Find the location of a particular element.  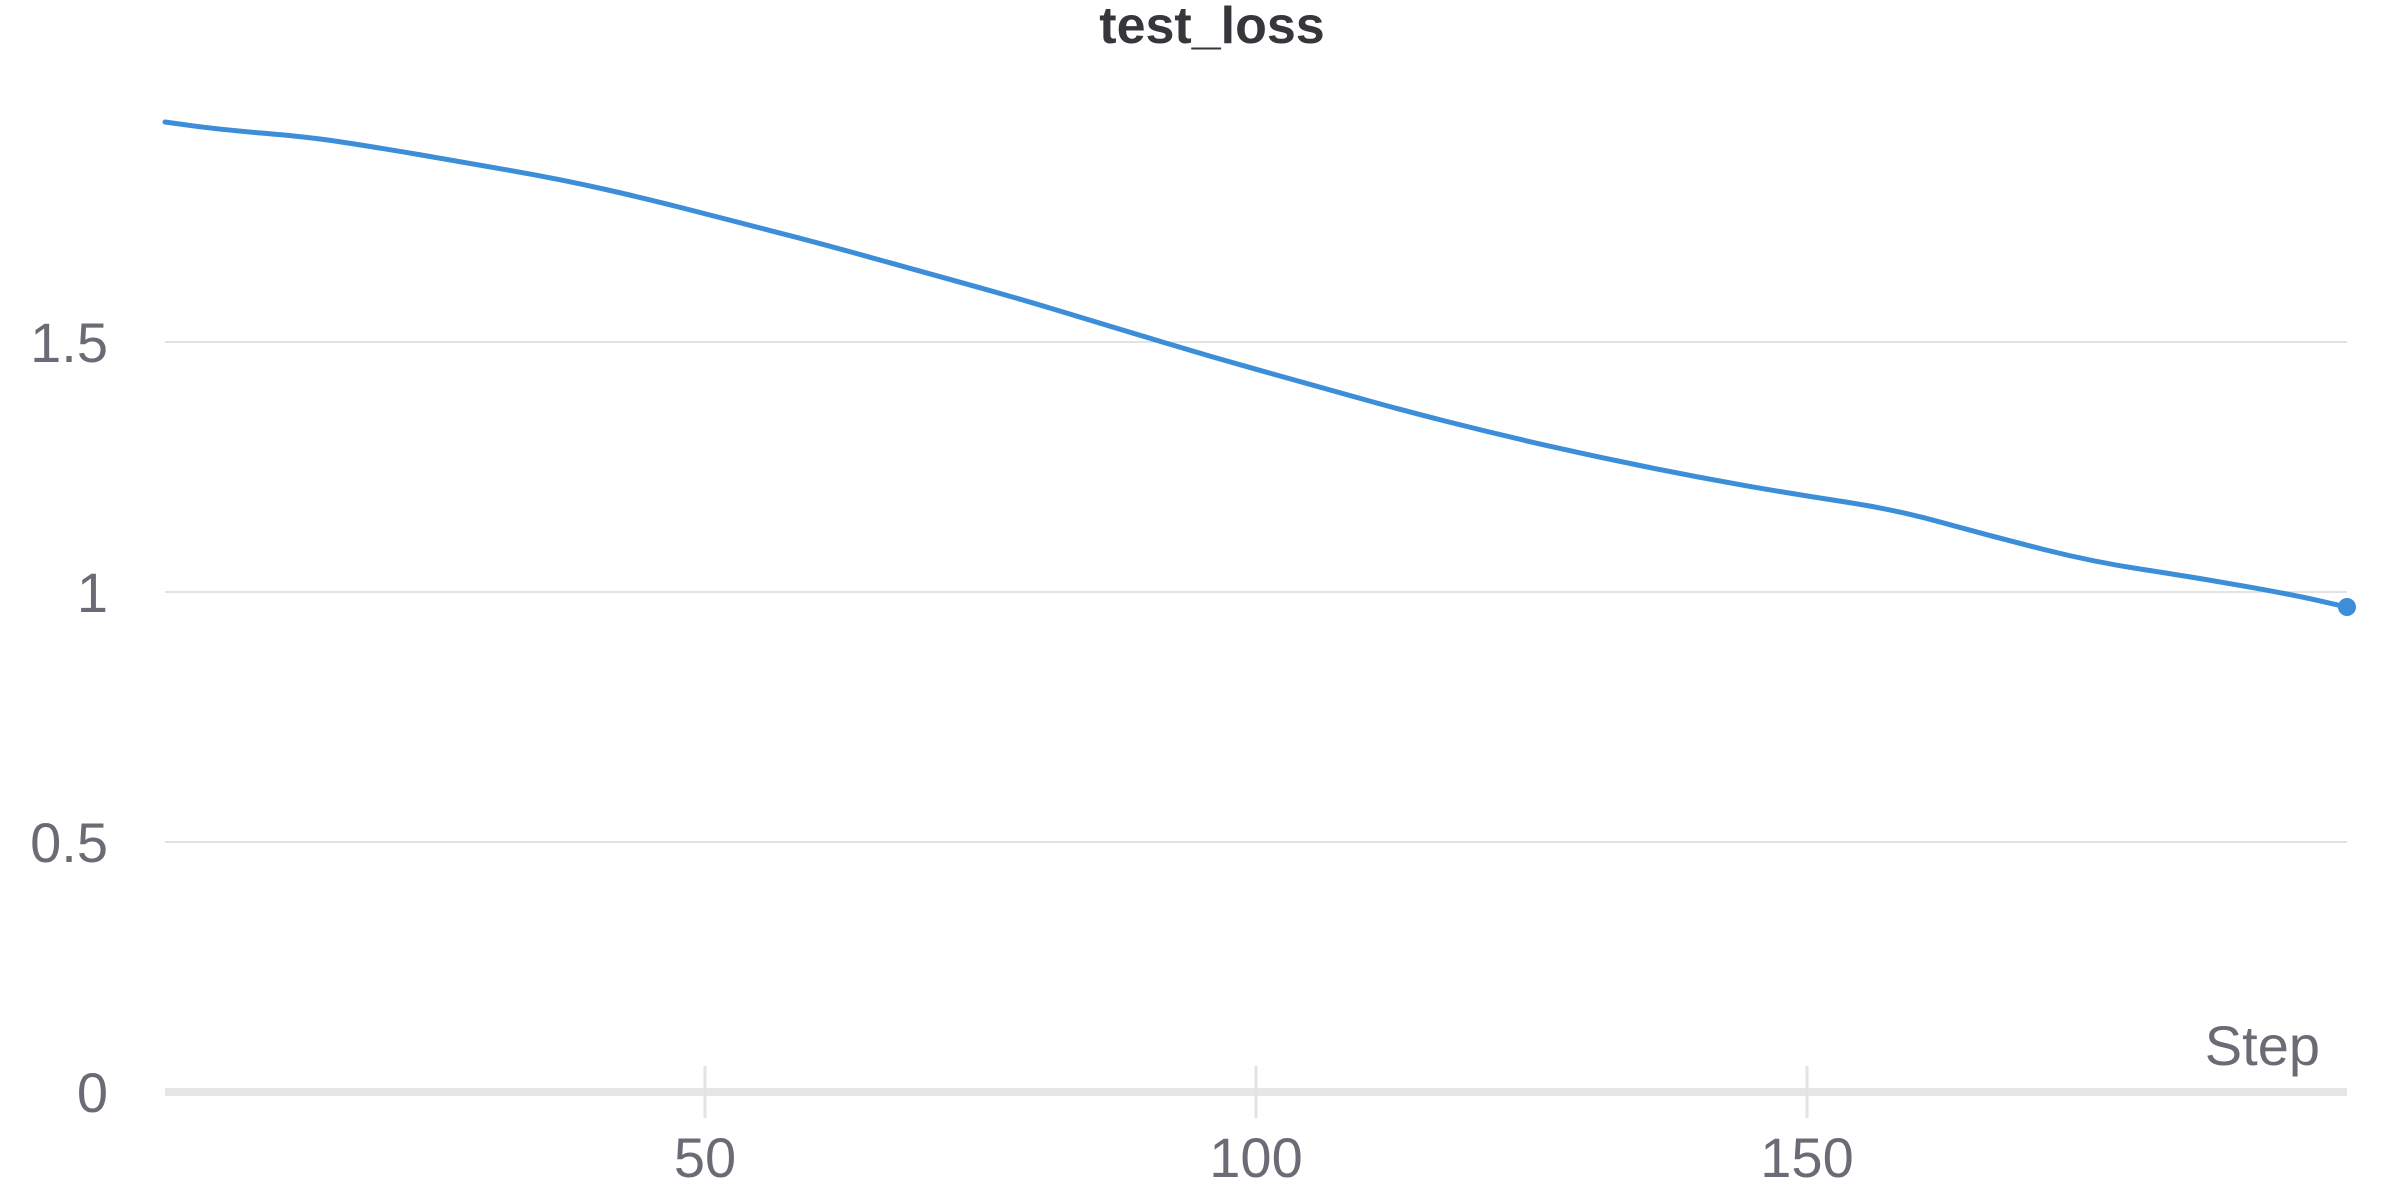

y-tick-label: 1 is located at coordinates (92, 592).